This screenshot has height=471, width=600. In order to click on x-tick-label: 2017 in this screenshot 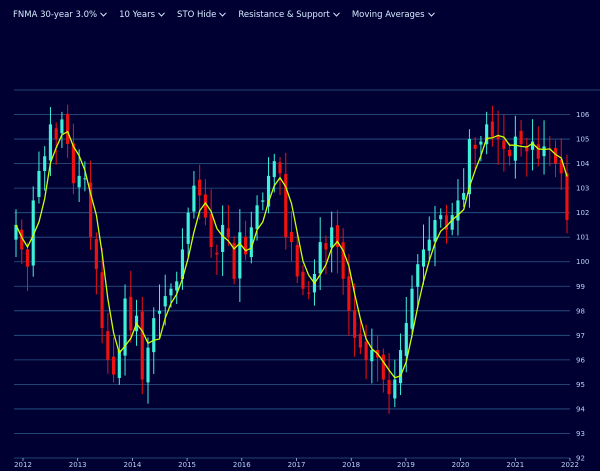, I will do `click(297, 465)`.